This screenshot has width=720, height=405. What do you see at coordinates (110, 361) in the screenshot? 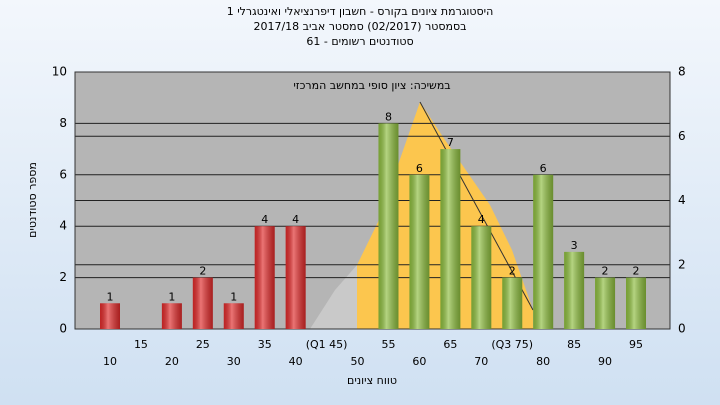
I see `x-tick-label: 10` at bounding box center [110, 361].